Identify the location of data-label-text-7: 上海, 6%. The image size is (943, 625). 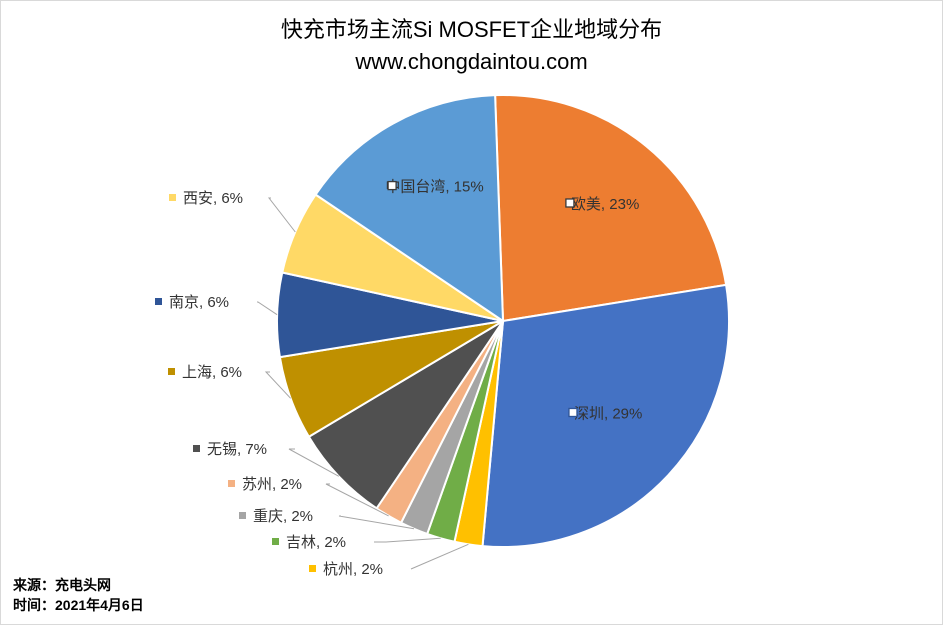
(212, 372).